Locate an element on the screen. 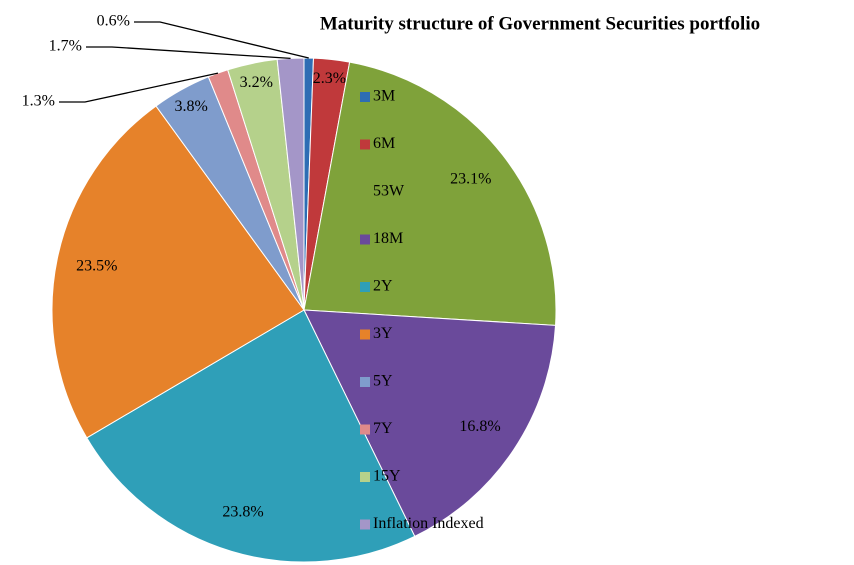  data-label: 0.6% is located at coordinates (113, 21).